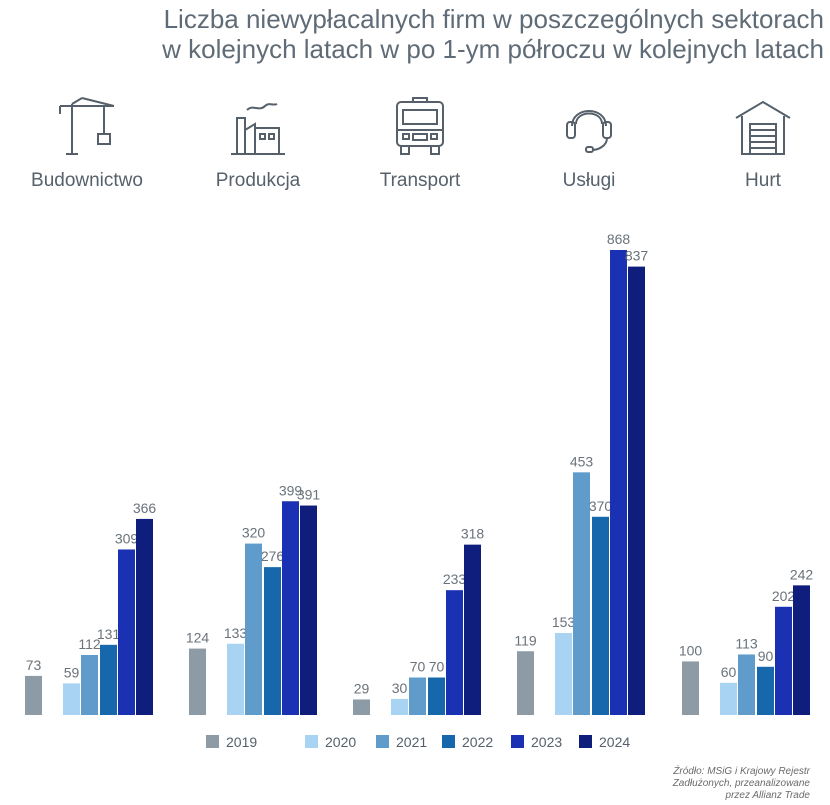 The width and height of the screenshot is (830, 805). What do you see at coordinates (741, 771) in the screenshot?
I see `source-line1: Źródło: MSiG i Krajowy Rejestr` at bounding box center [741, 771].